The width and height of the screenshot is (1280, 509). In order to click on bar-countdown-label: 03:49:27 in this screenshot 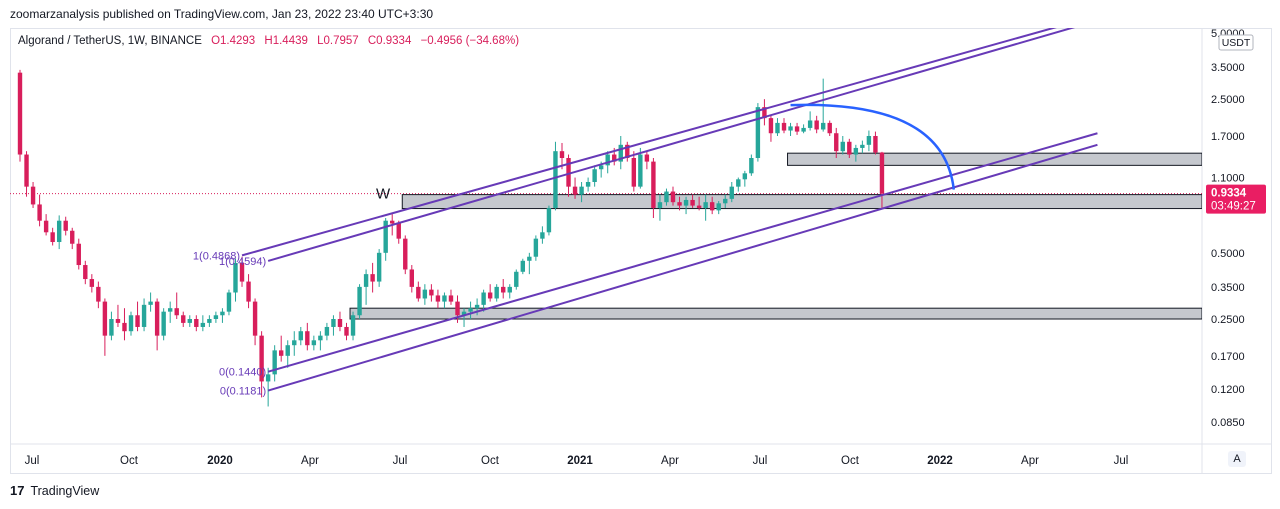, I will do `click(1233, 207)`.